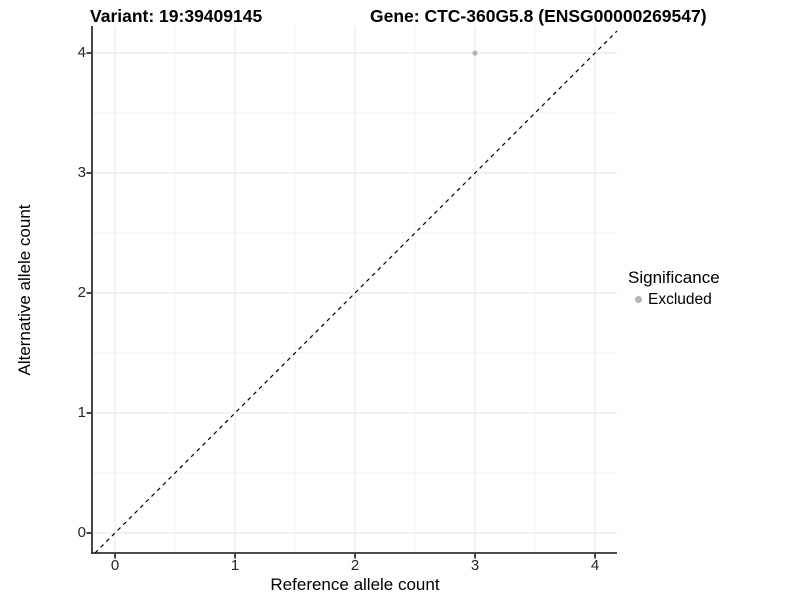  I want to click on data-point, so click(475, 53).